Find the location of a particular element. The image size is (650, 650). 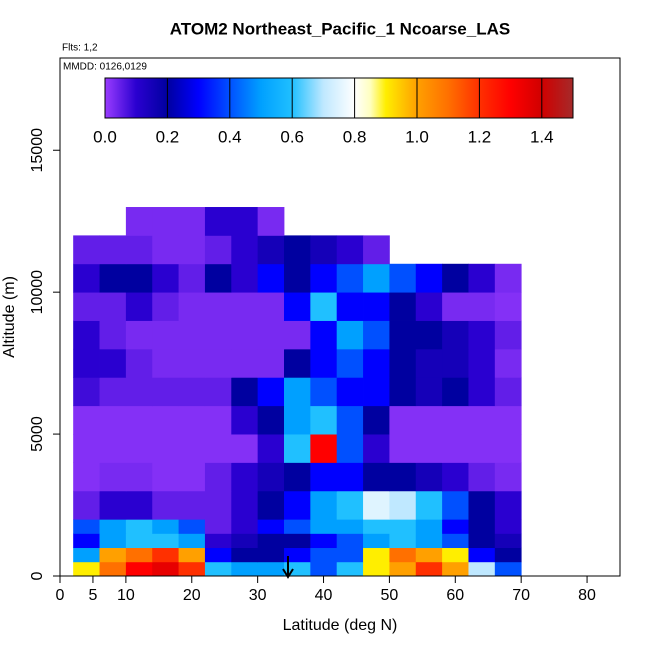

colorbar is located at coordinates (339, 98).